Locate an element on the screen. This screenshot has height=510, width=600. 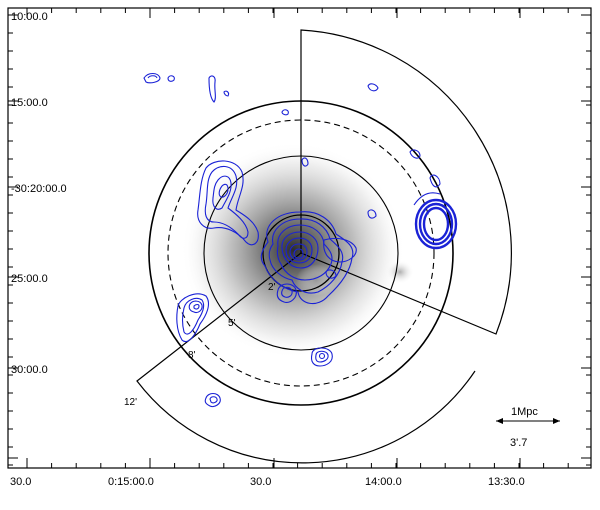
scale-bar: 1Mpc 3'.7 is located at coordinates (528, 427).